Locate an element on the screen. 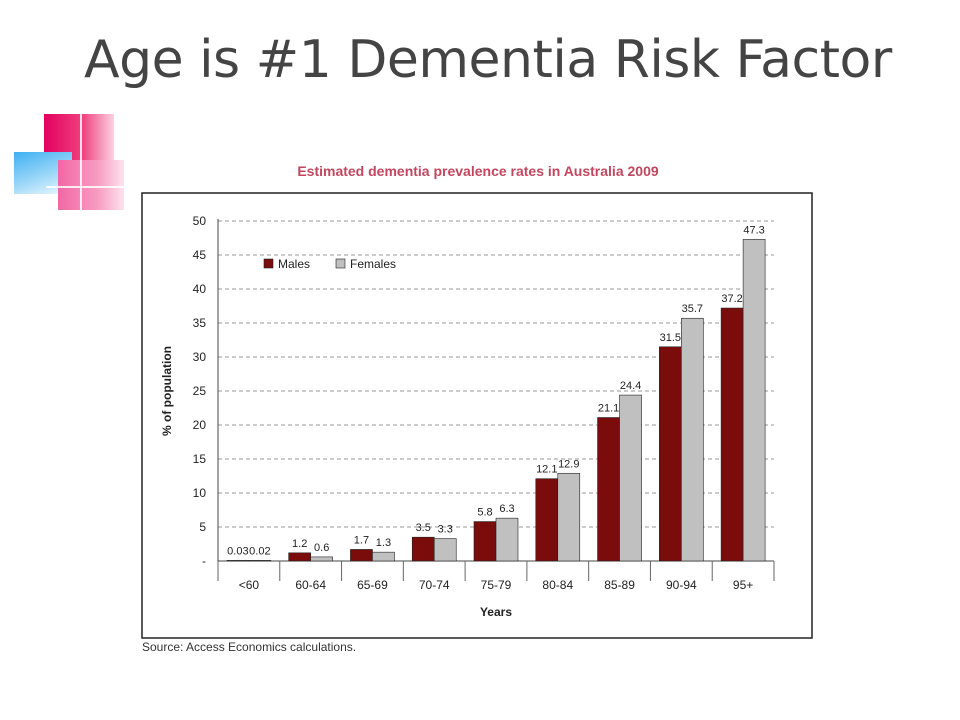 Image resolution: width=960 pixels, height=720 pixels. y-tick-label: 10 is located at coordinates (200, 493).